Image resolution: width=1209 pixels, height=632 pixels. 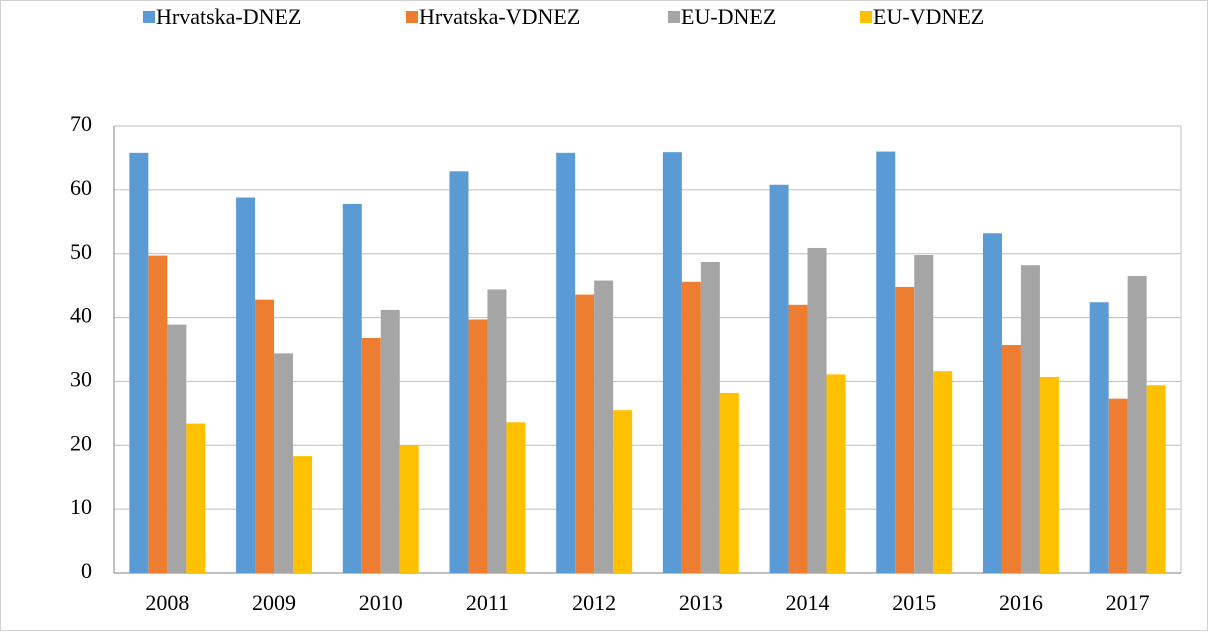 I want to click on y-tick-label: 60, so click(x=81, y=187).